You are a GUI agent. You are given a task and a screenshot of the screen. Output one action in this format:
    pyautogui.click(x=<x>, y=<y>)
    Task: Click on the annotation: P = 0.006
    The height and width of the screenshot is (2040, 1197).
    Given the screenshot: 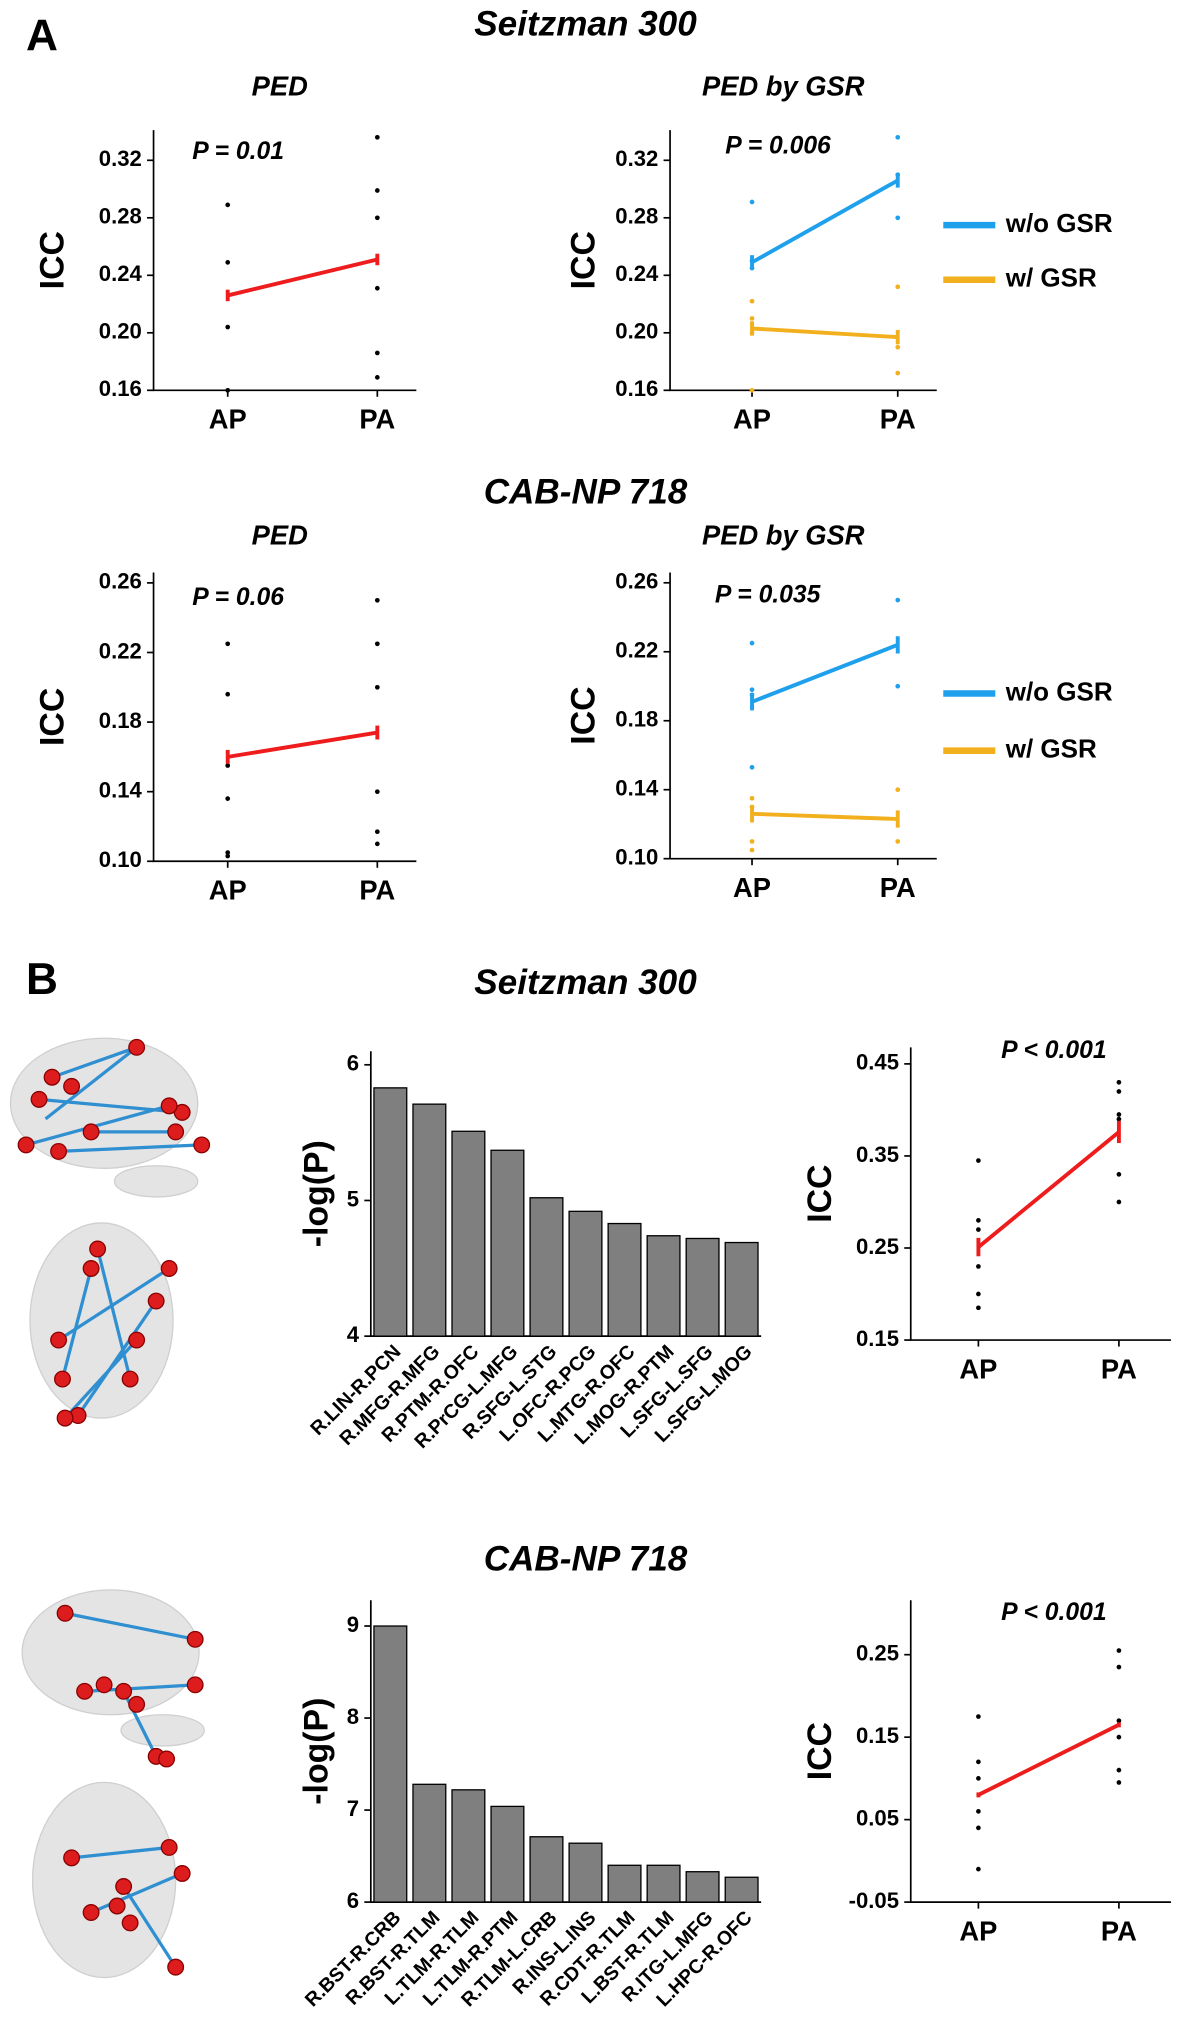 What is the action you would take?
    pyautogui.click(x=778, y=146)
    